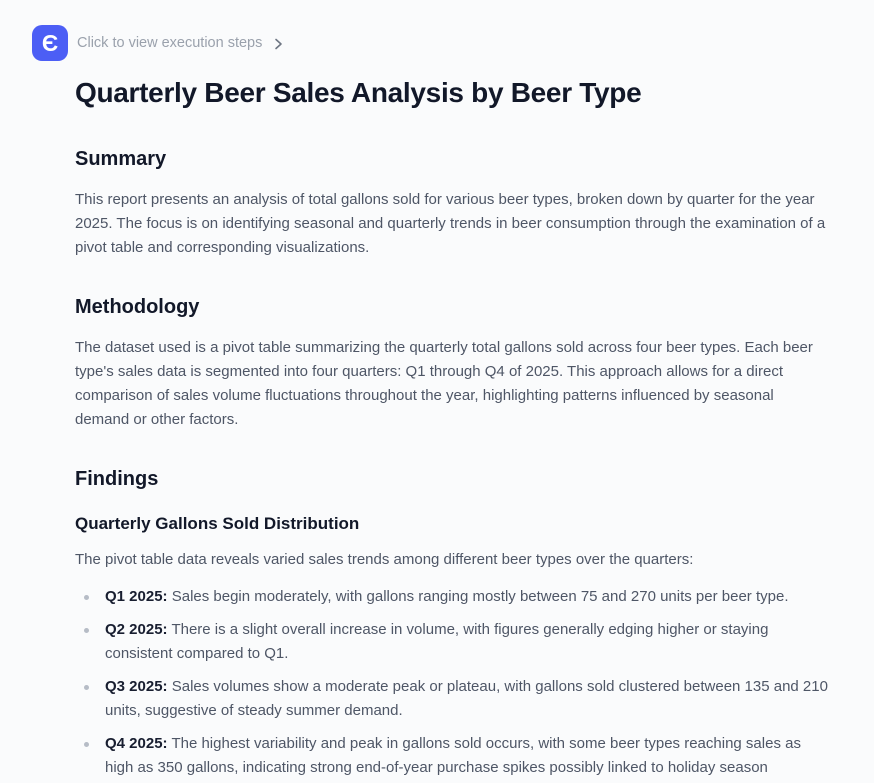 Image resolution: width=874 pixels, height=783 pixels. Describe the element at coordinates (136, 743) in the screenshot. I see `bullet-label: Q4 2025:` at that location.